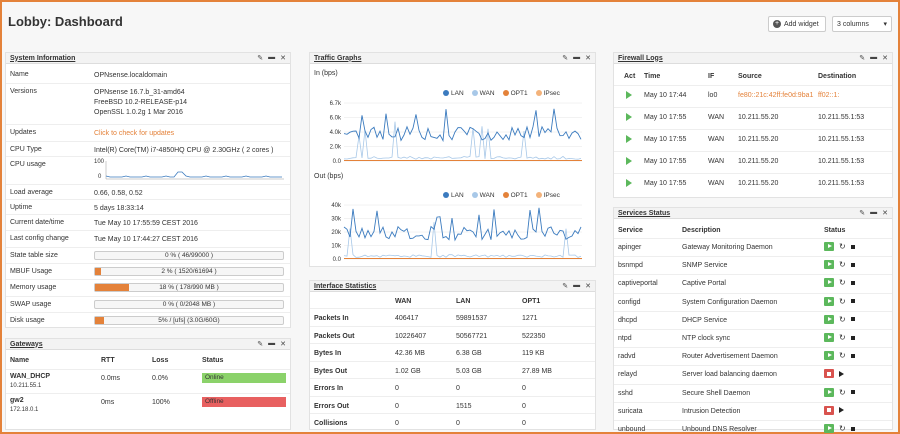 Image resolution: width=900 pixels, height=434 pixels. I want to click on ifstats-cell: 59891537, so click(472, 318).